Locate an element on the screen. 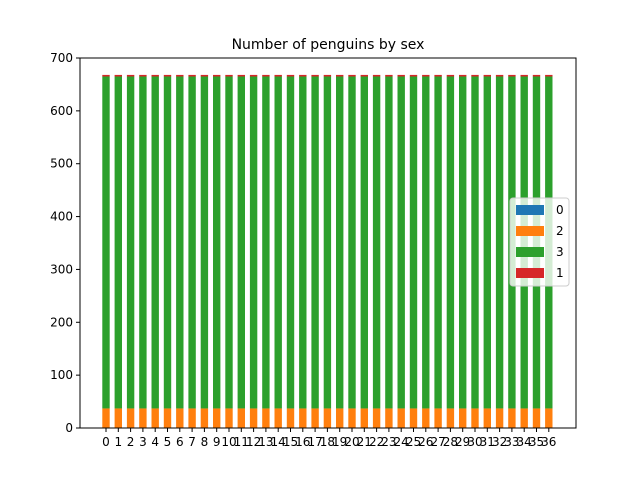 The image size is (640, 480). x-tick-label: 36 is located at coordinates (548, 442).